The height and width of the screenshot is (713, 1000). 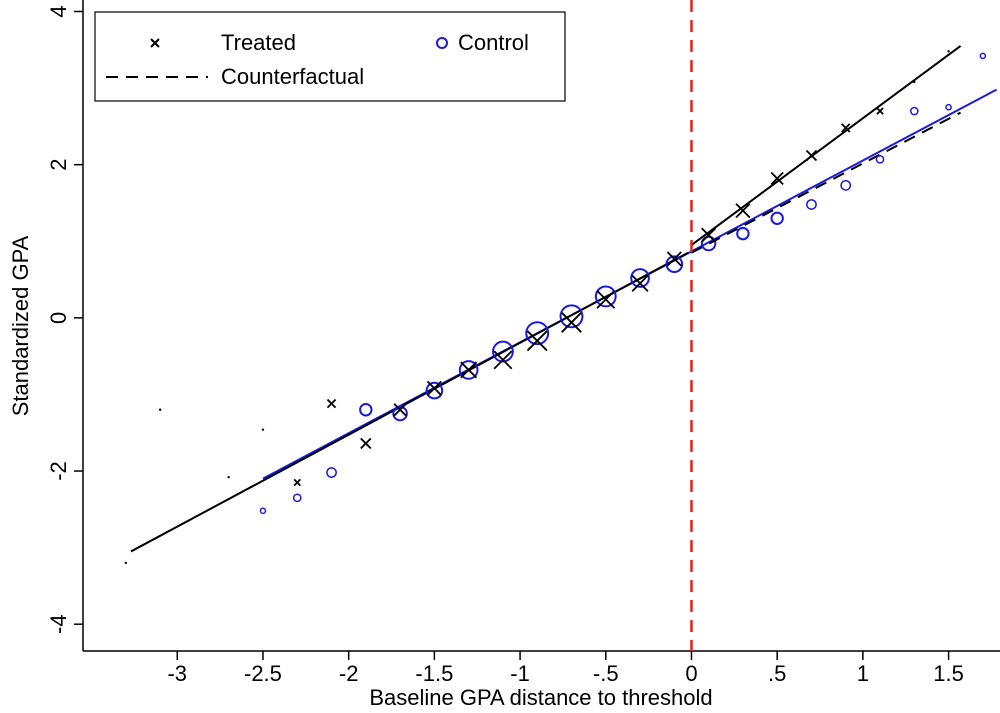 I want to click on treated-fit-line-right, so click(x=826, y=145).